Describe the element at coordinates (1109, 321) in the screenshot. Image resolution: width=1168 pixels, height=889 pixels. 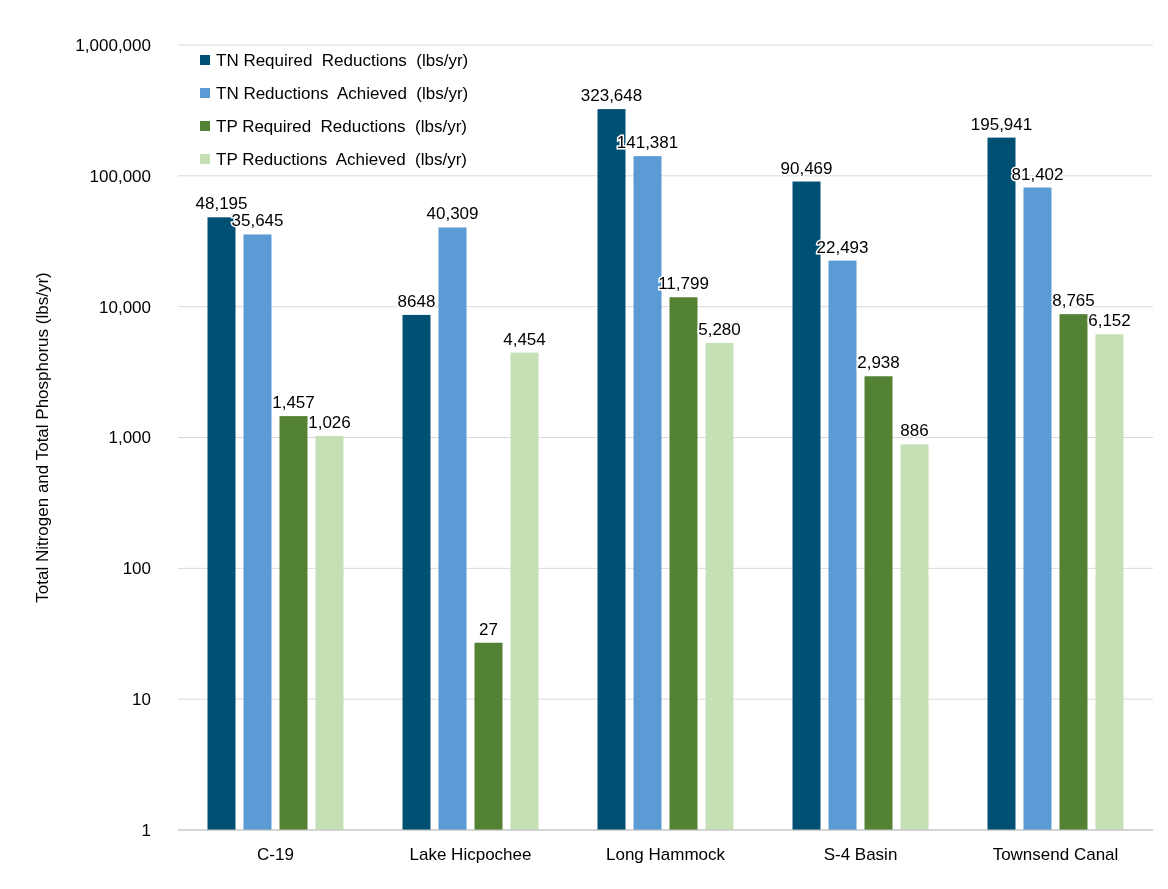
I see `data-label: 6,152` at that location.